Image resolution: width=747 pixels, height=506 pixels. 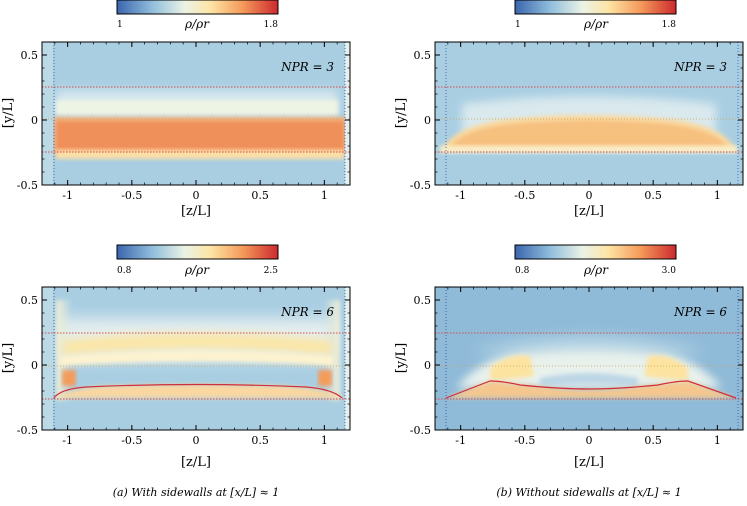 I want to click on axis-ticks-top-right: -1 -0.5 0 0.5 1 -0.5 0 0.5, so click(x=577, y=121).